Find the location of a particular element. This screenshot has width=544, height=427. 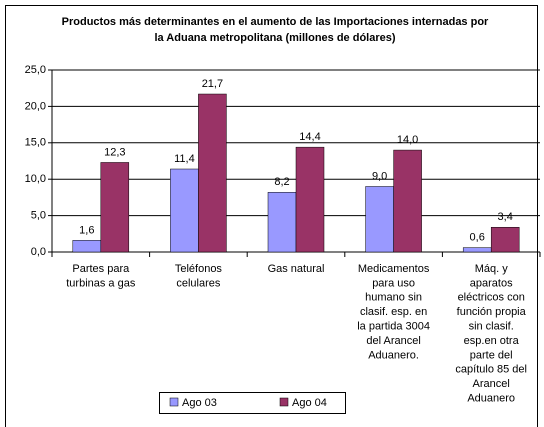

y-tick-label: 15,0 is located at coordinates (35, 143).